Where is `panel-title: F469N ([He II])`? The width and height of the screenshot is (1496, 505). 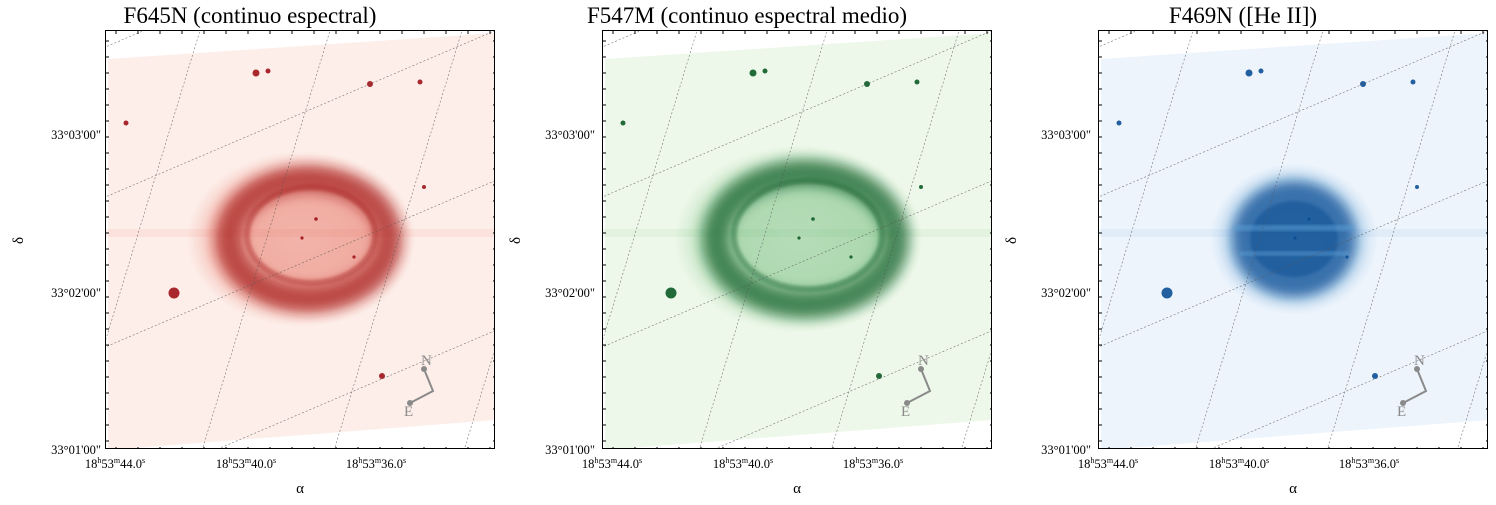
panel-title: F469N ([He II]) is located at coordinates (1243, 15).